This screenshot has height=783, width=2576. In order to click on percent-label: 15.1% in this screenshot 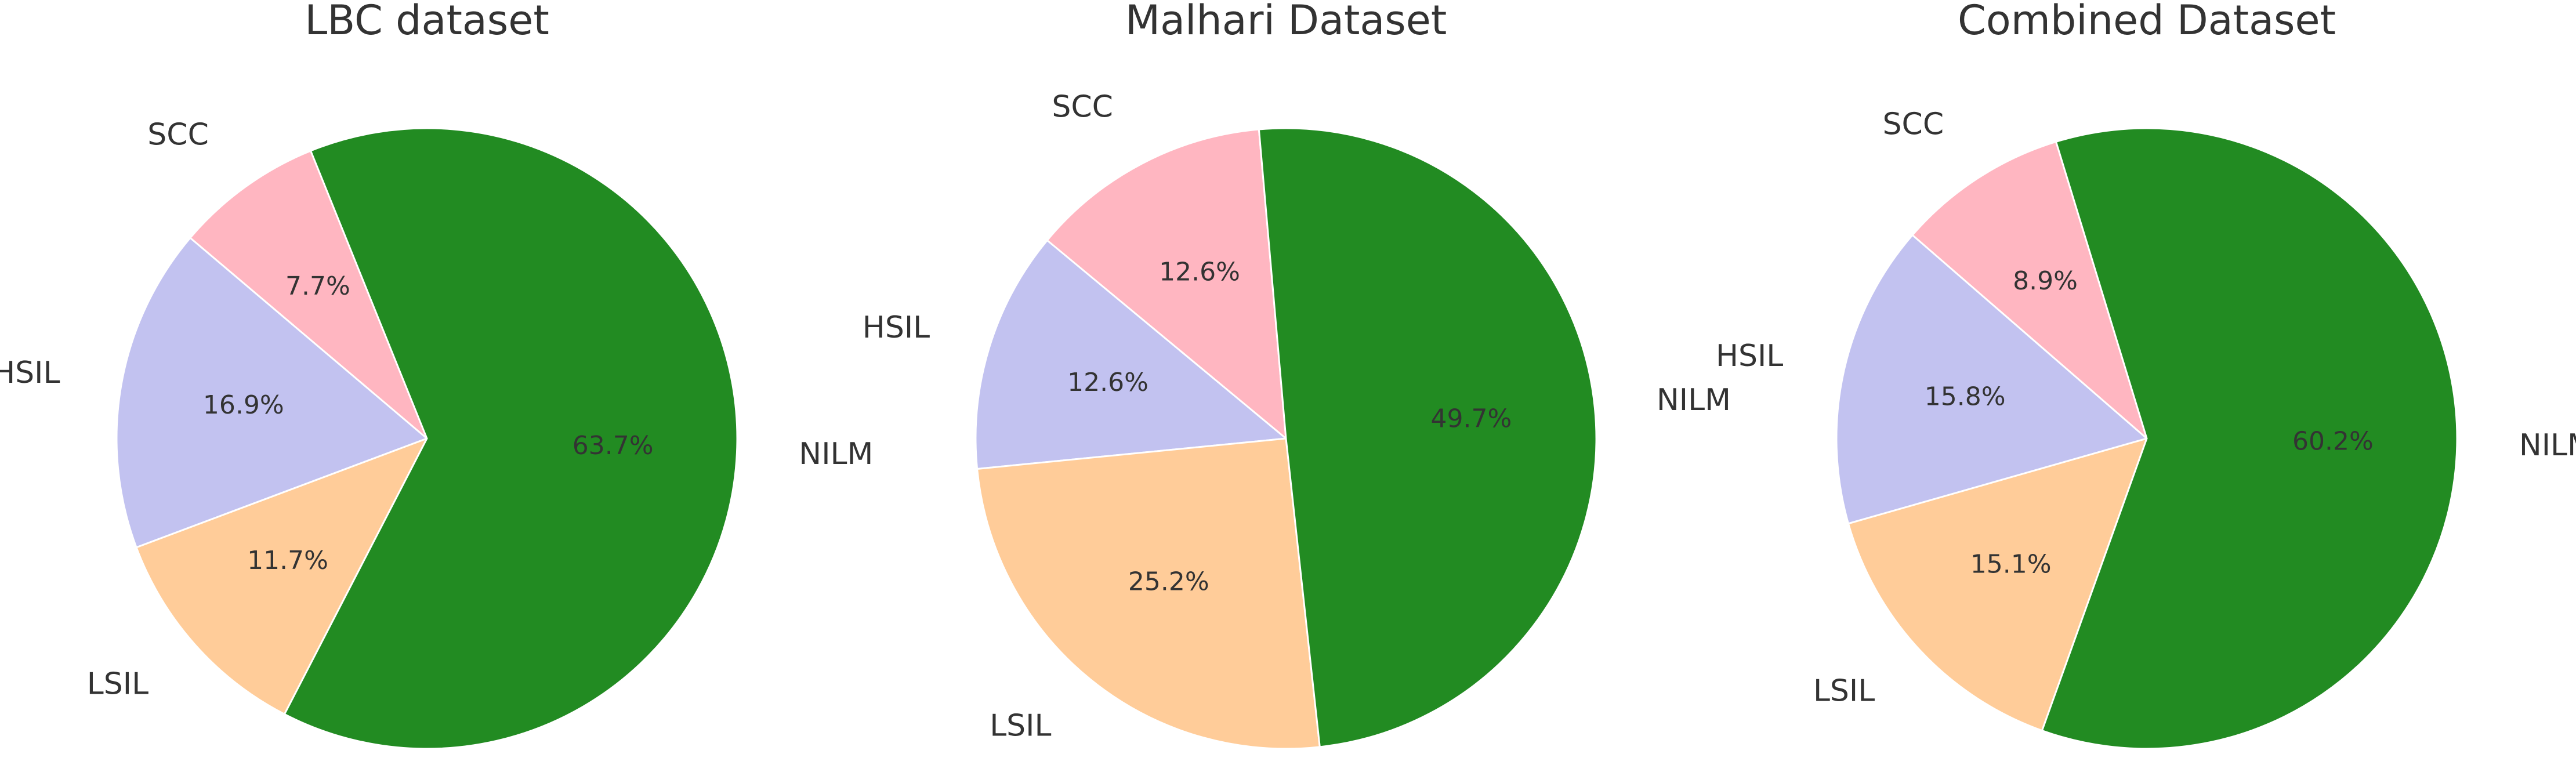, I will do `click(2011, 564)`.